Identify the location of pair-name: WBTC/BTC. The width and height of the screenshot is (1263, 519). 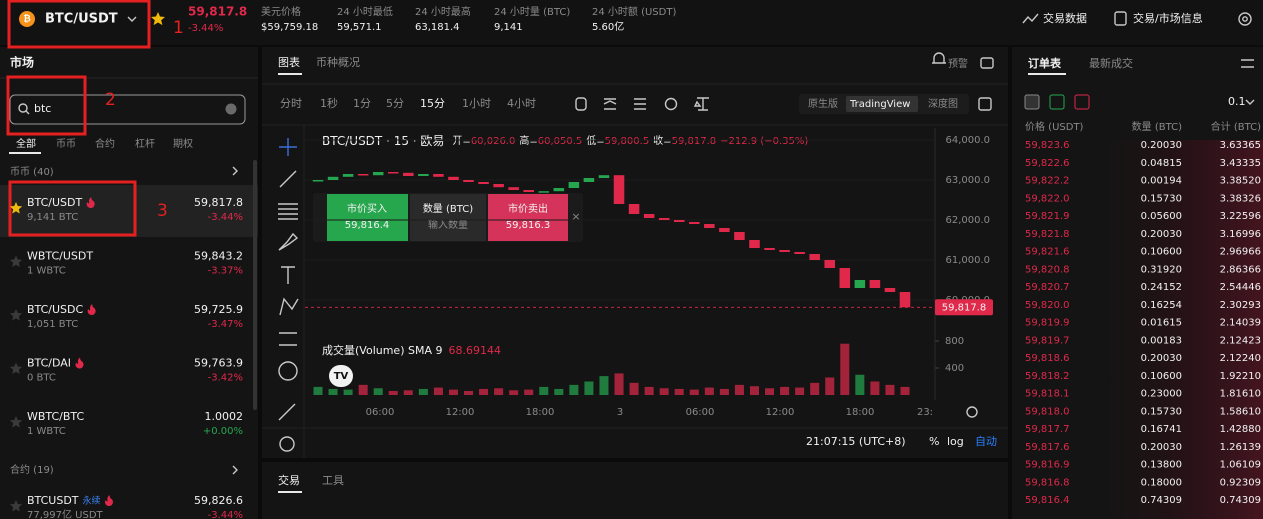
(56, 416).